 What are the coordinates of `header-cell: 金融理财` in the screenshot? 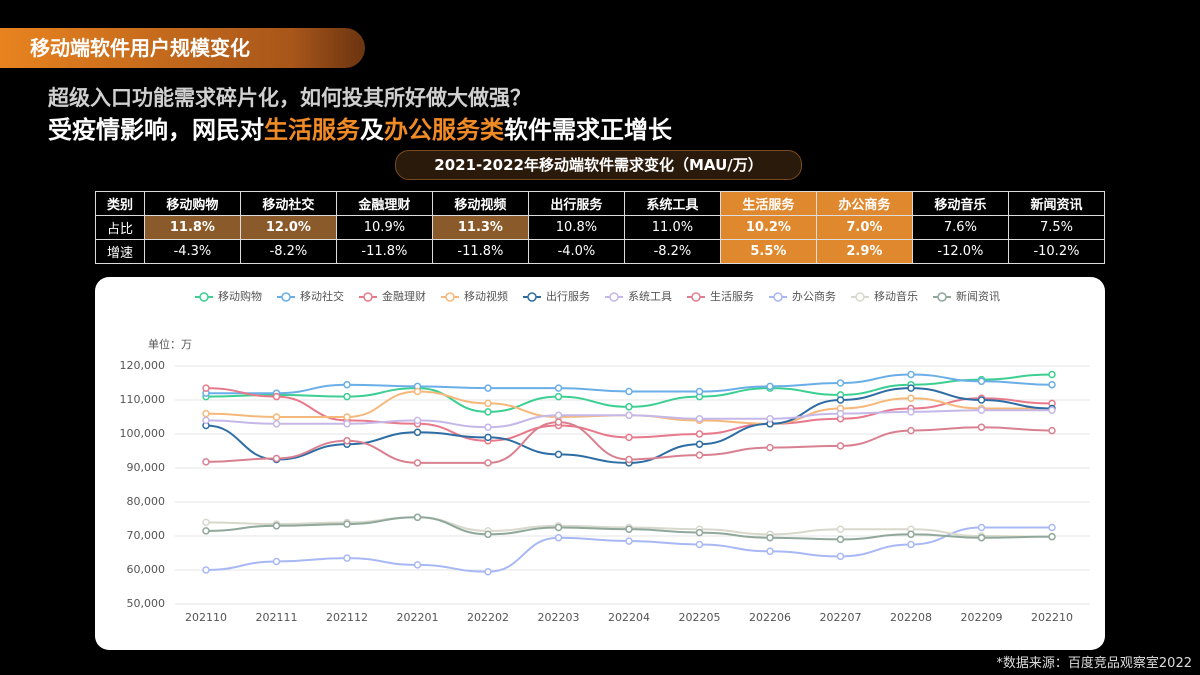 It's located at (384, 203).